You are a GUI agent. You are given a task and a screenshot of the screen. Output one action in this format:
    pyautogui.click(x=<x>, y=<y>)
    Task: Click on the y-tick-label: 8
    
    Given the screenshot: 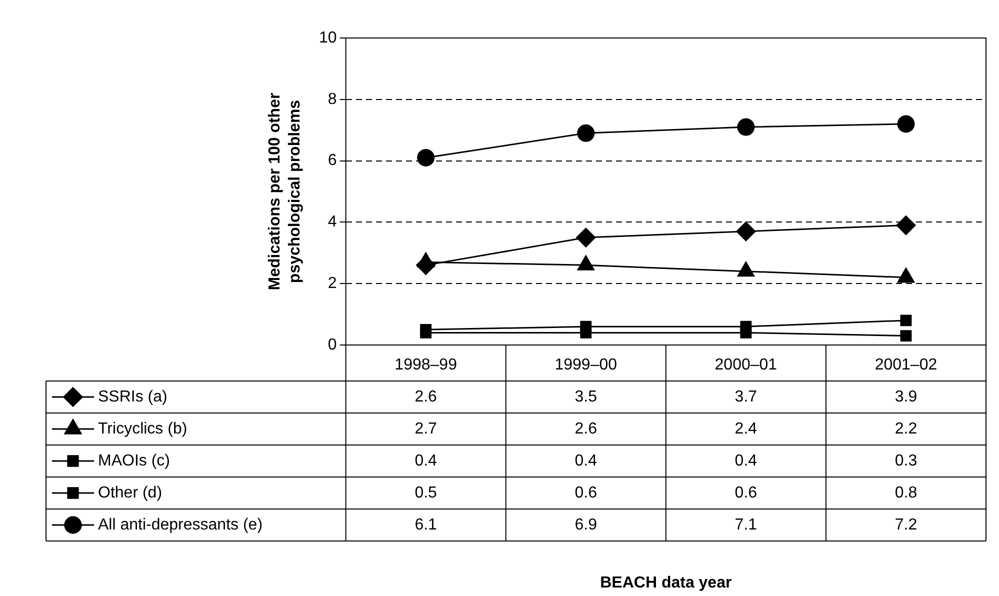 What is the action you would take?
    pyautogui.click(x=332, y=99)
    